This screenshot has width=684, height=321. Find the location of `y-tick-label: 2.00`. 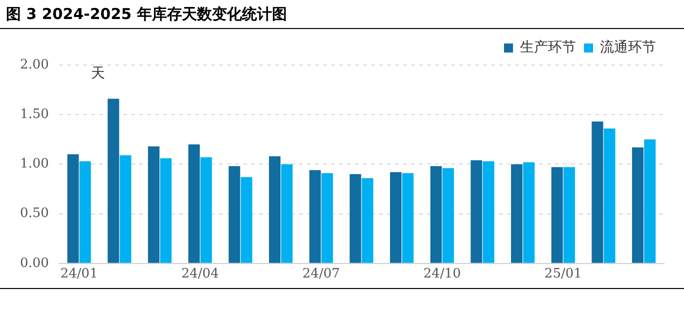

y-tick-label: 2.00 is located at coordinates (34, 64).